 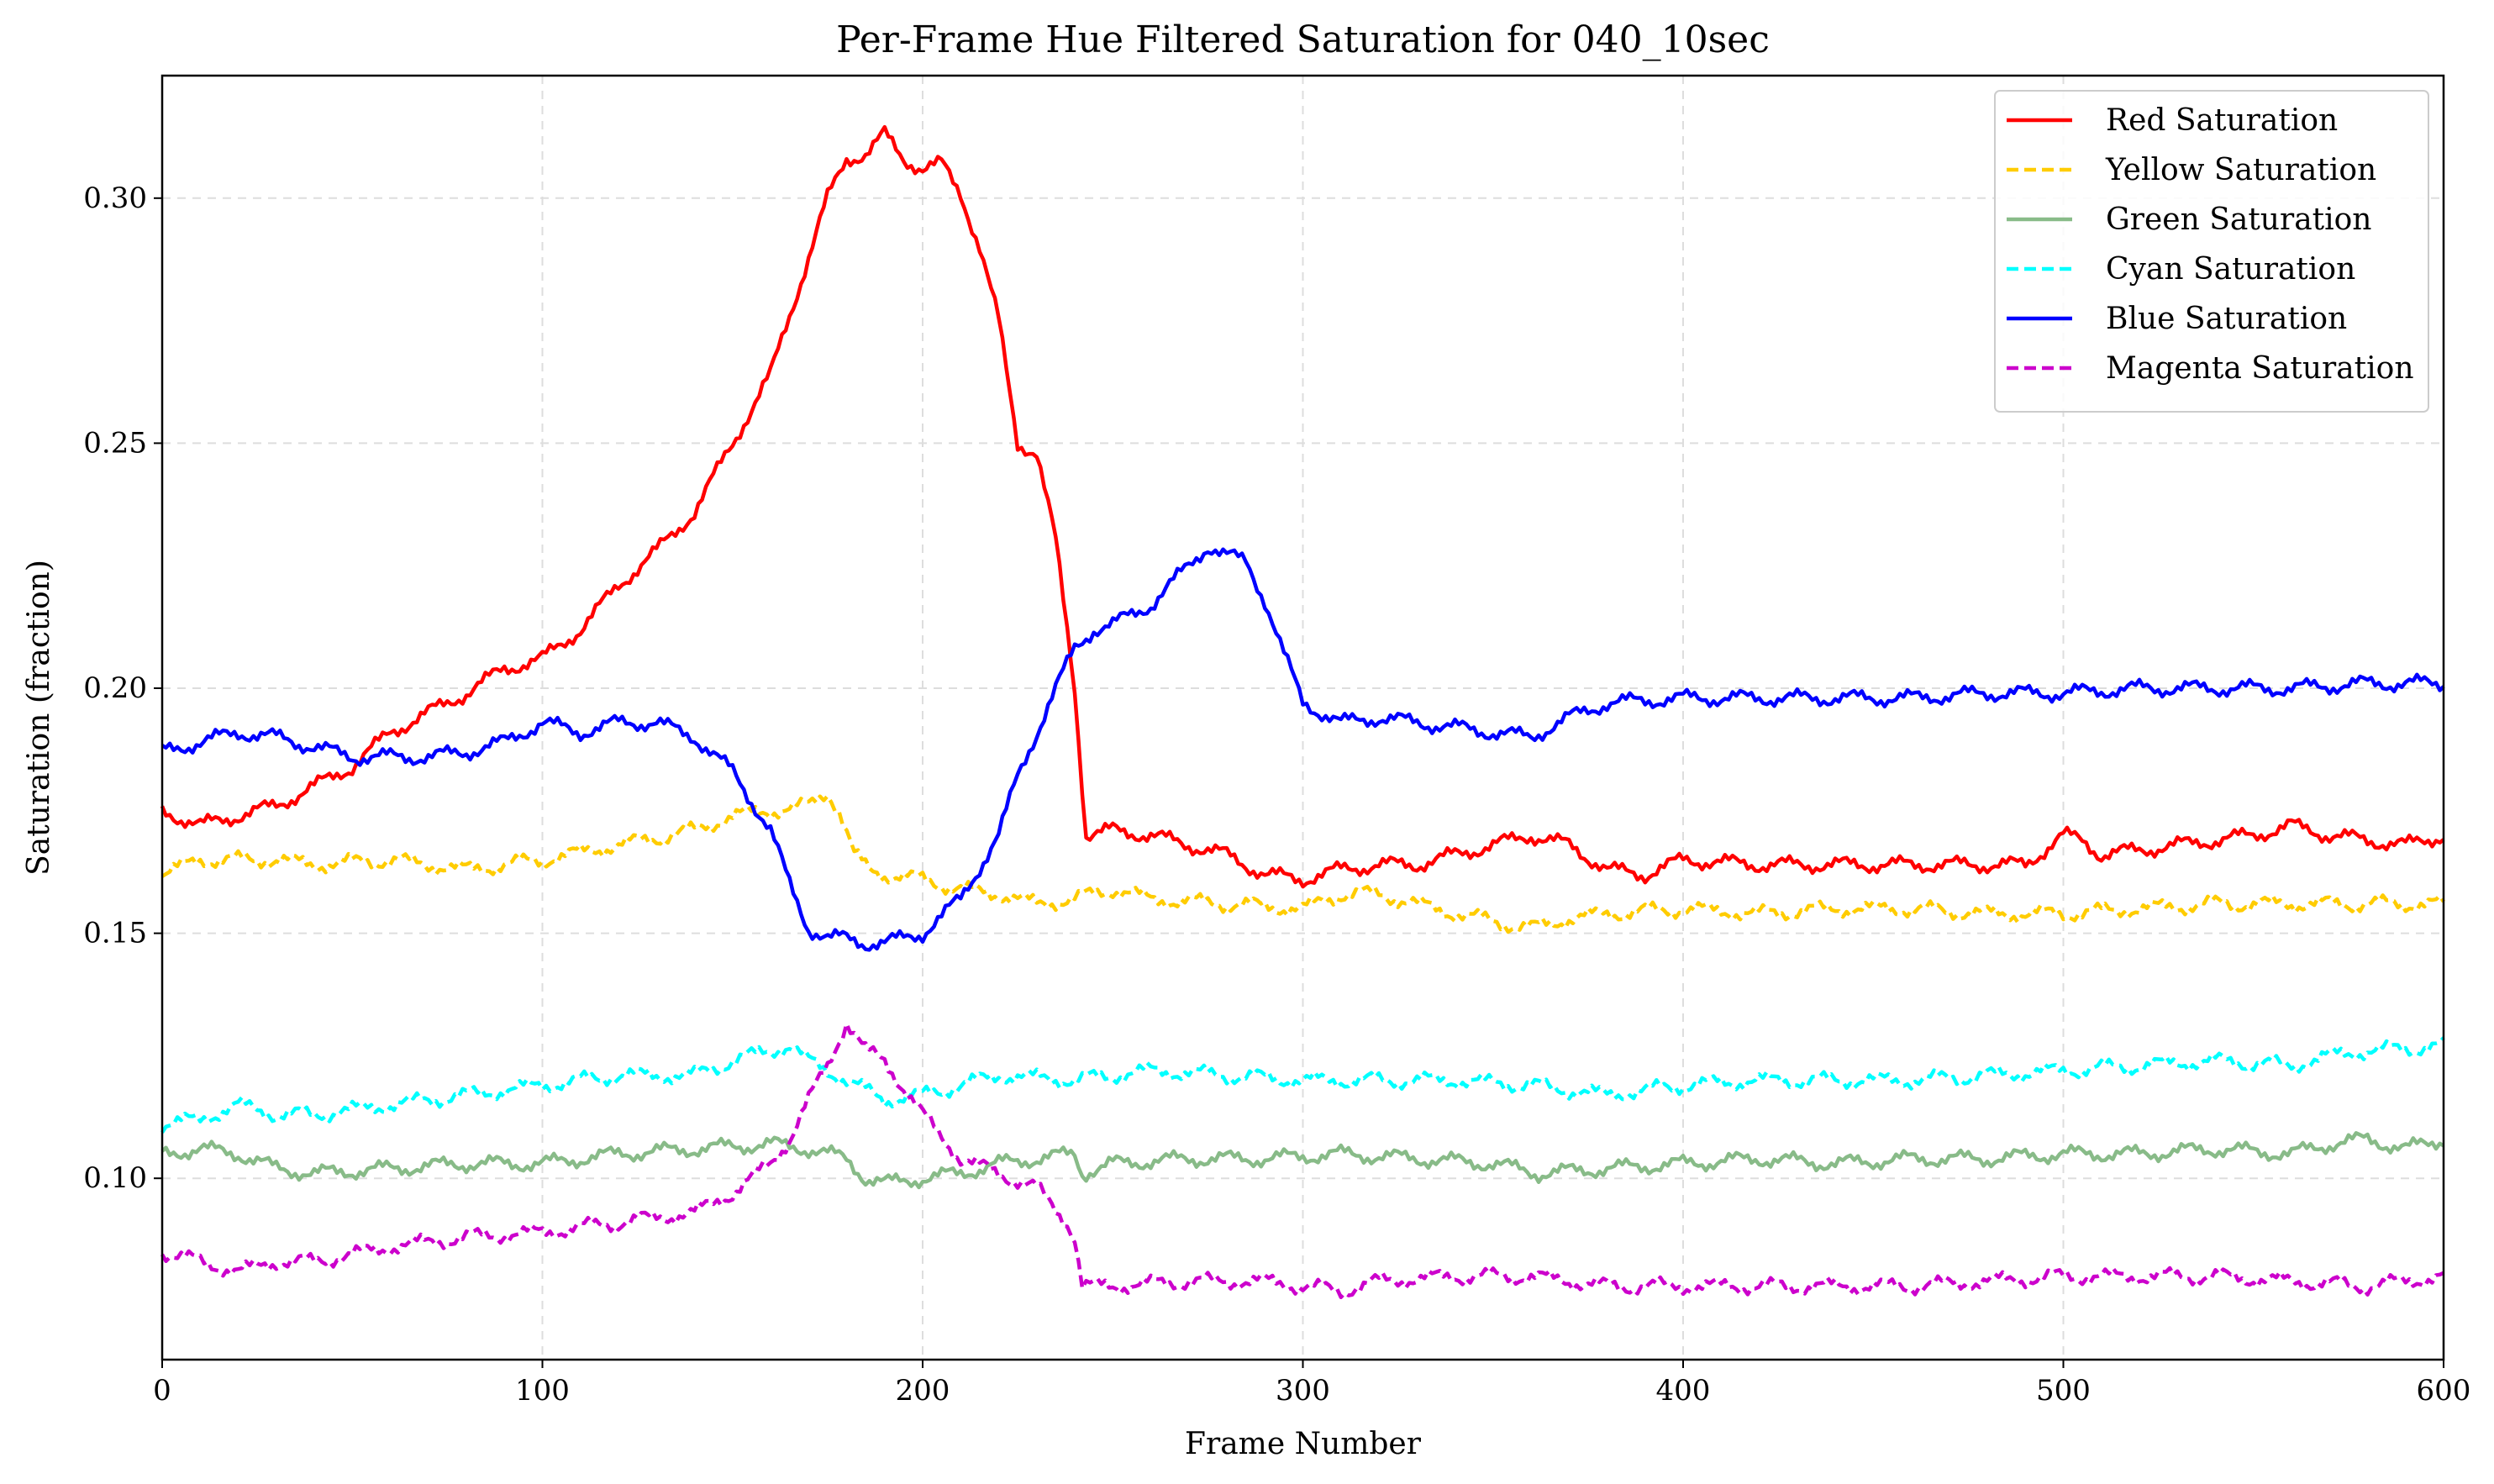 What do you see at coordinates (1302, 1085) in the screenshot?
I see `series-line-cyan-saturation` at bounding box center [1302, 1085].